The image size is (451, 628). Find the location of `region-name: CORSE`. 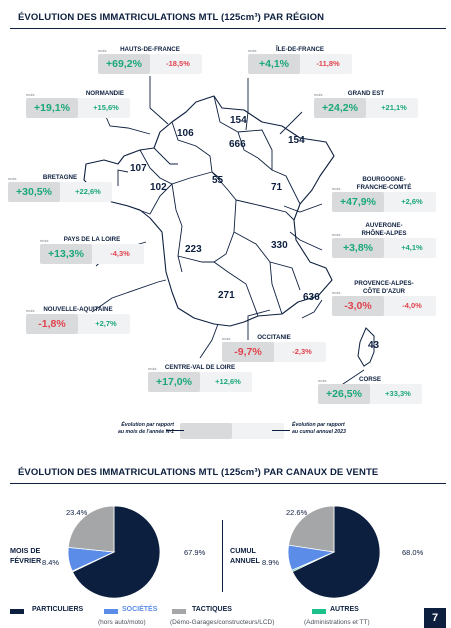

region-name: CORSE is located at coordinates (369, 379).